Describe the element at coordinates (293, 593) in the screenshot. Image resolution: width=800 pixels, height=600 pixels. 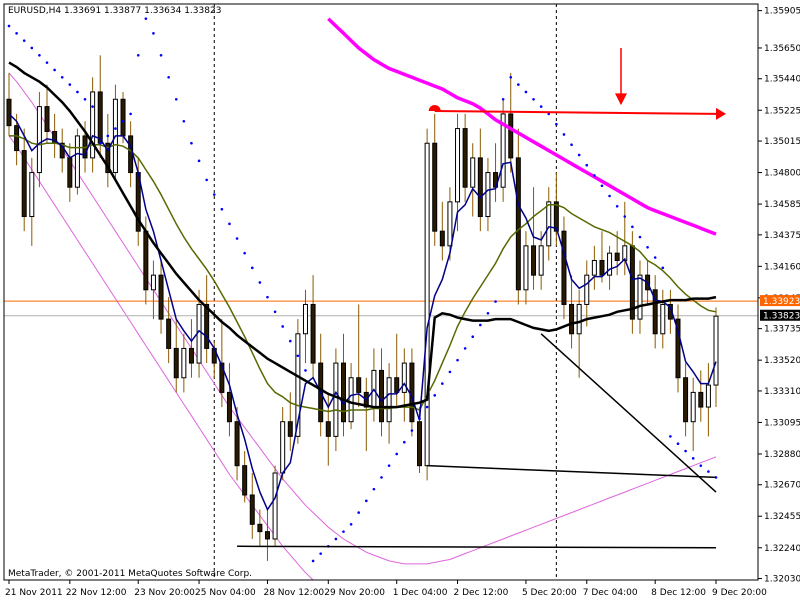
I see `x-tick-label: 28 Nov 12:00` at that location.